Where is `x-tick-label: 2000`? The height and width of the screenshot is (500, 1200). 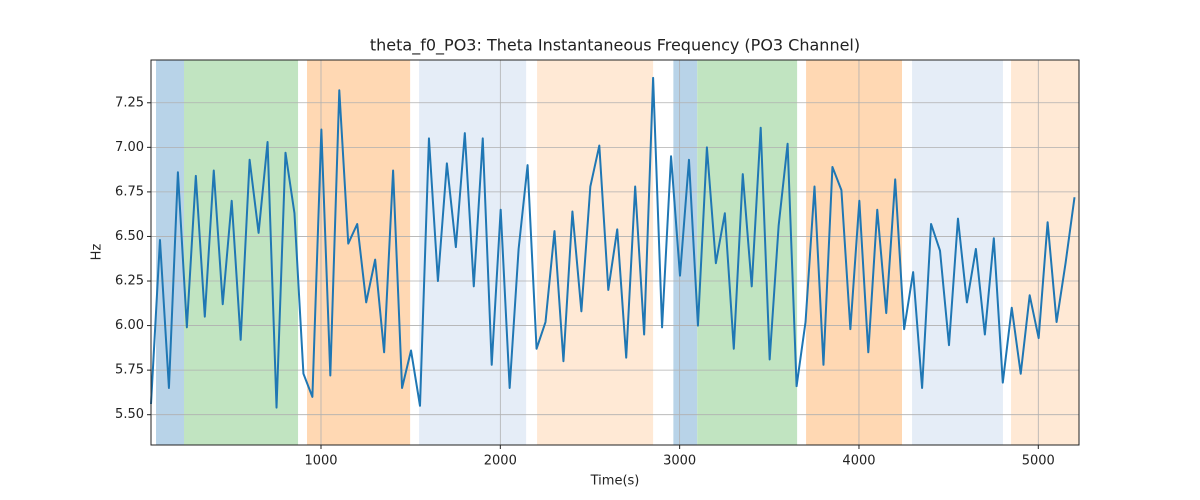
x-tick-label: 2000 is located at coordinates (500, 461).